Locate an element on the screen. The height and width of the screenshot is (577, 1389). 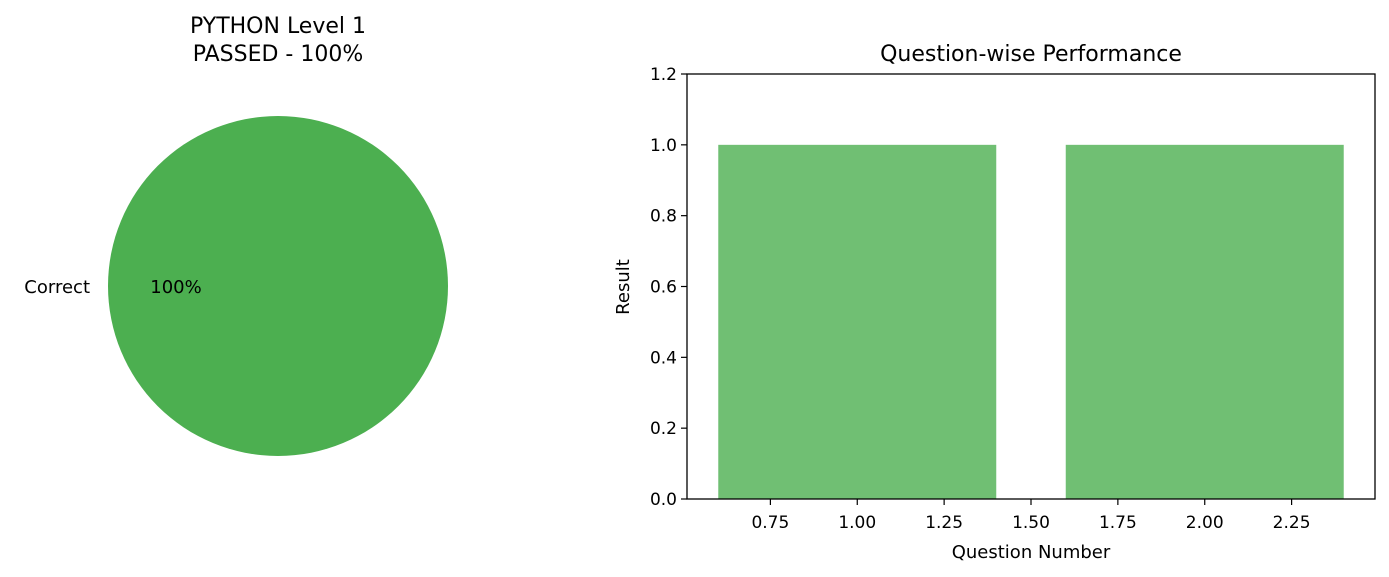
pie-slice-percent: 100% is located at coordinates (175, 287).